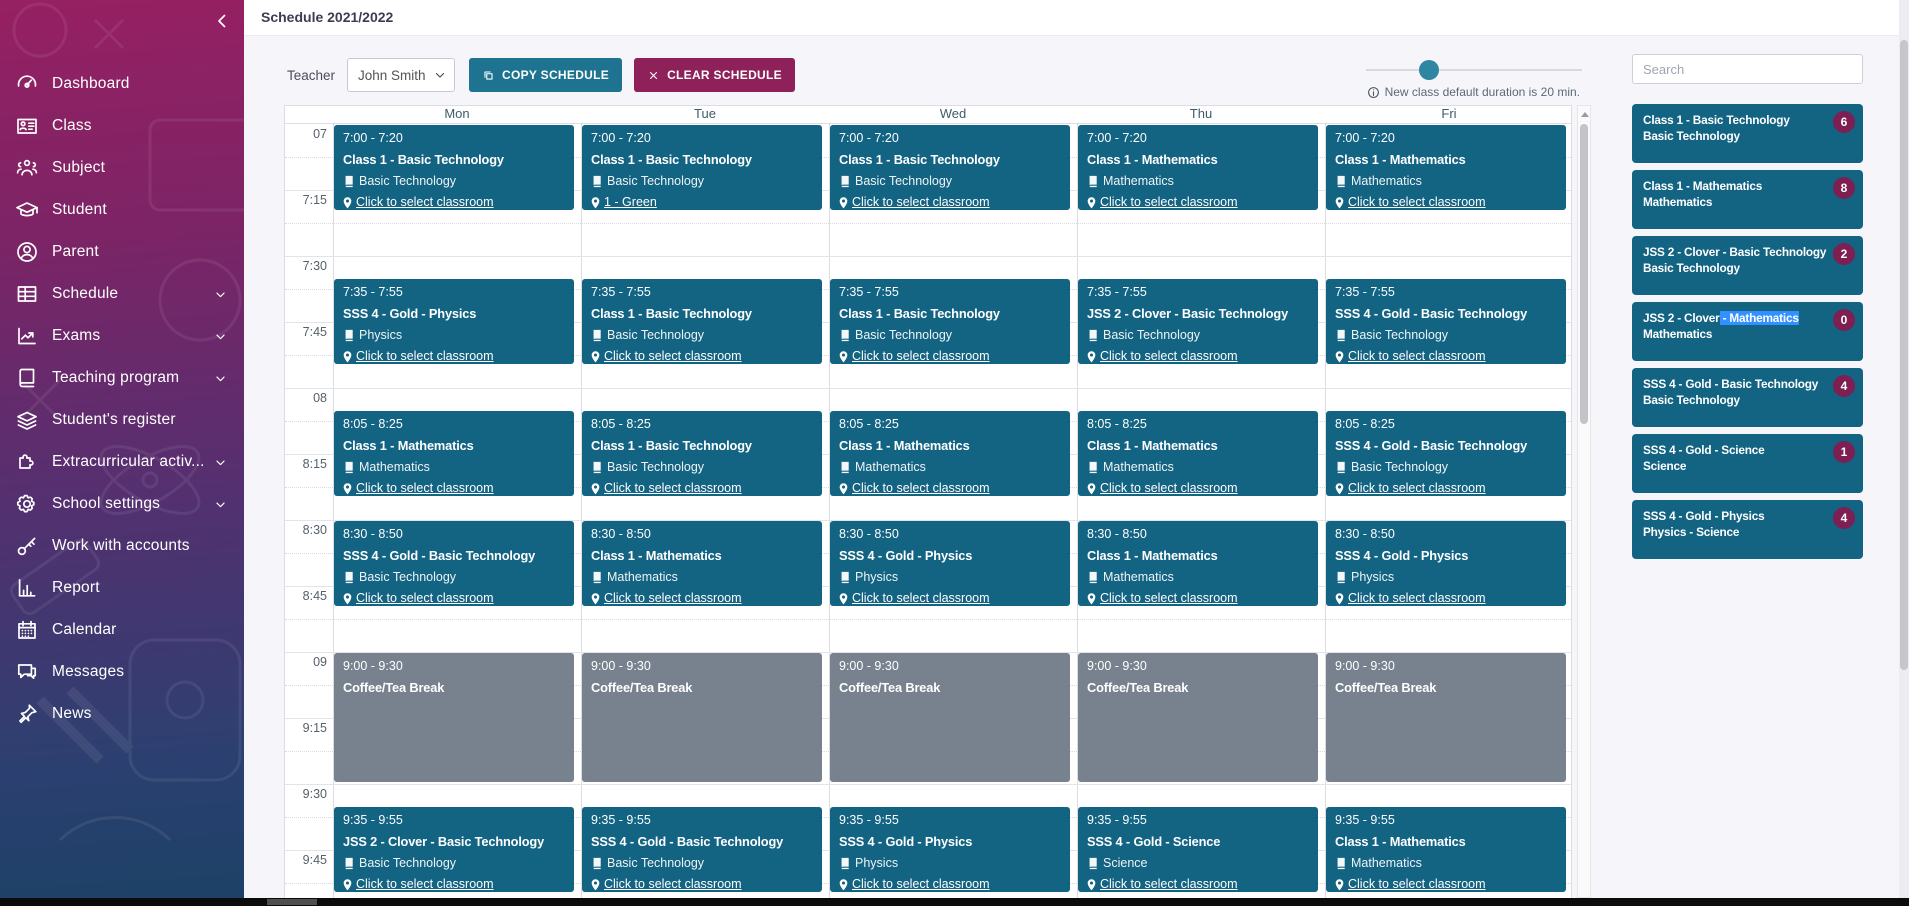 Image resolution: width=1909 pixels, height=906 pixels. I want to click on horizontal-scrollbar, so click(954, 902).